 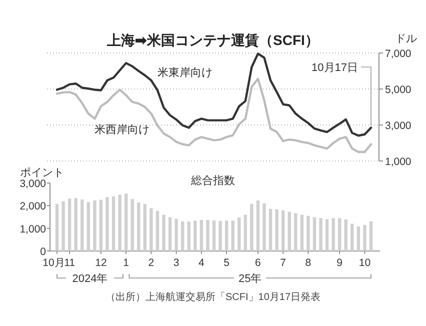 I want to click on y-tick-label: 5,000, so click(x=398, y=90).